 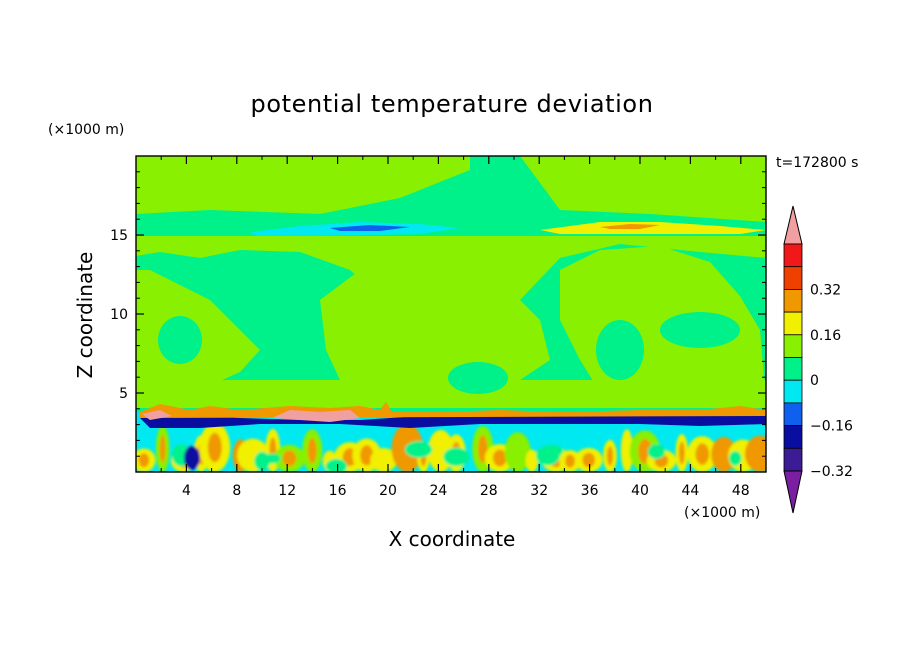 What do you see at coordinates (251, 416) in the screenshot?
I see `inversion-pink-tops` at bounding box center [251, 416].